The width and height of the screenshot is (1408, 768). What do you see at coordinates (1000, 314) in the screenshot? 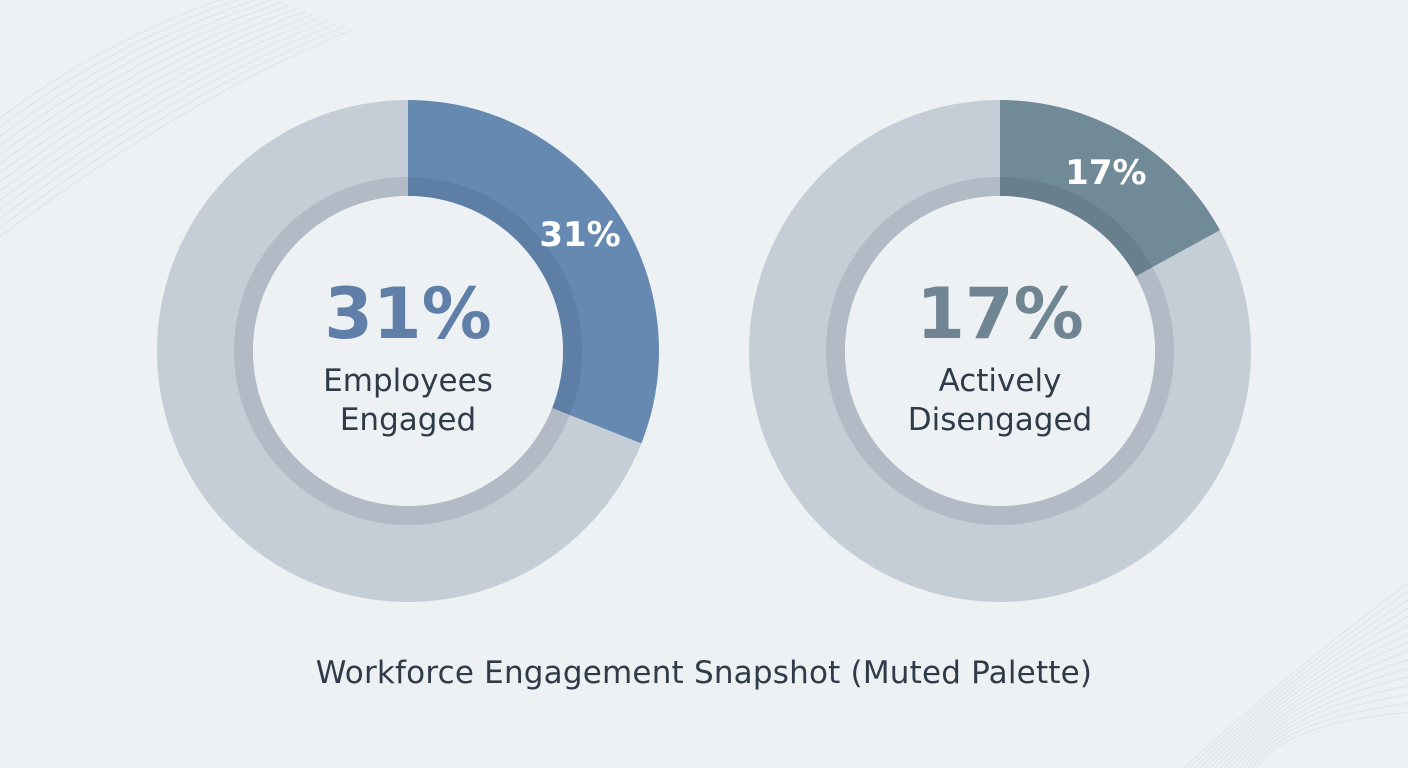
I see `center-value: 17%` at bounding box center [1000, 314].